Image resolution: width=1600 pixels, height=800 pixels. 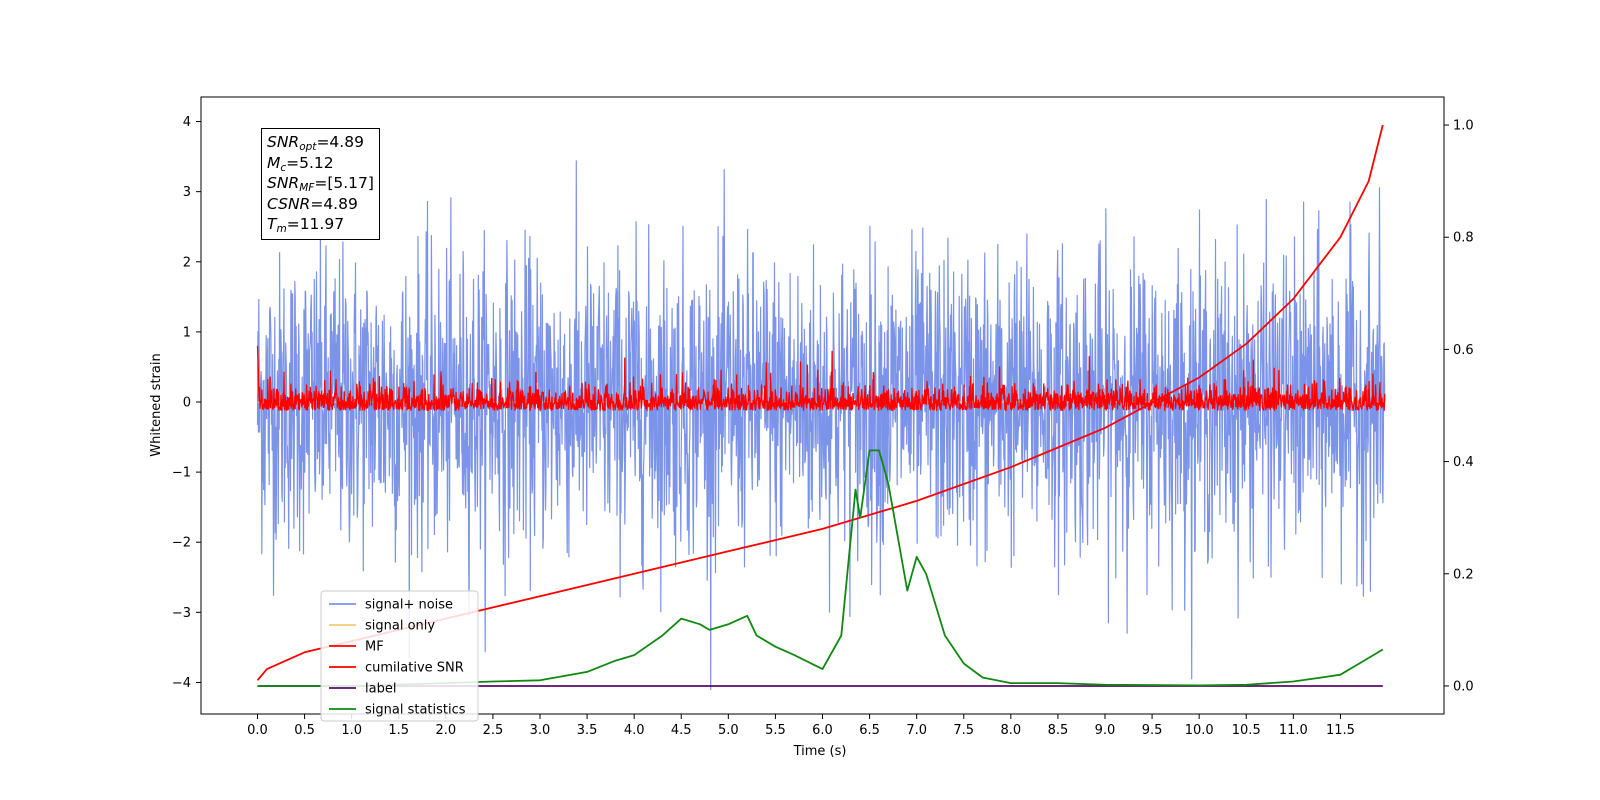 I want to click on y-right-tick-label: 0.8, so click(x=1463, y=238).